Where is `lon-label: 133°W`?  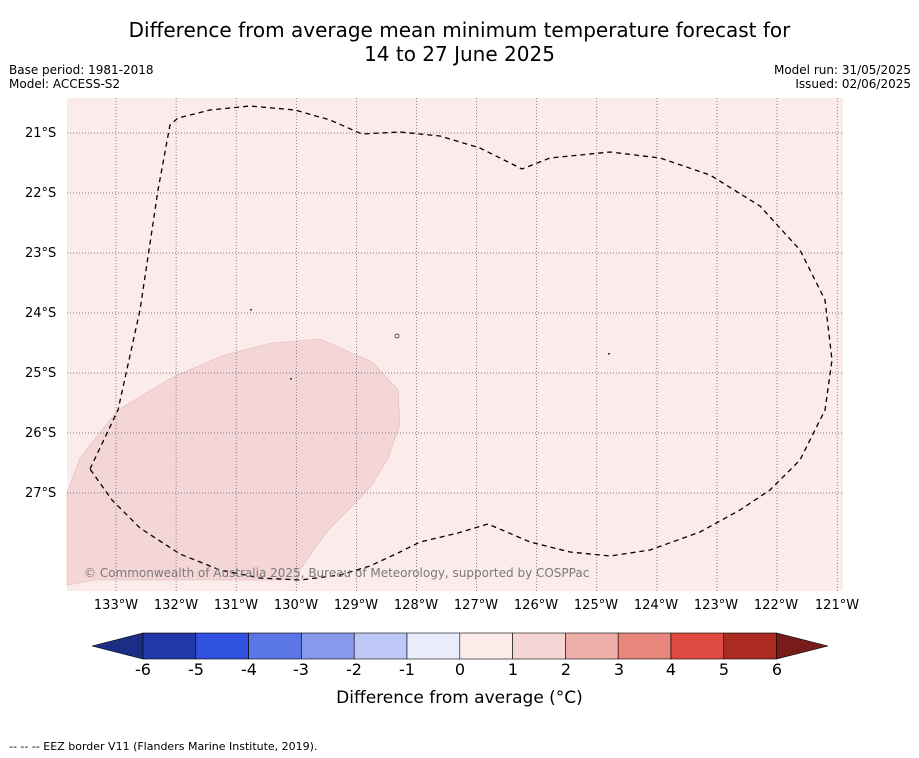
lon-label: 133°W is located at coordinates (116, 605).